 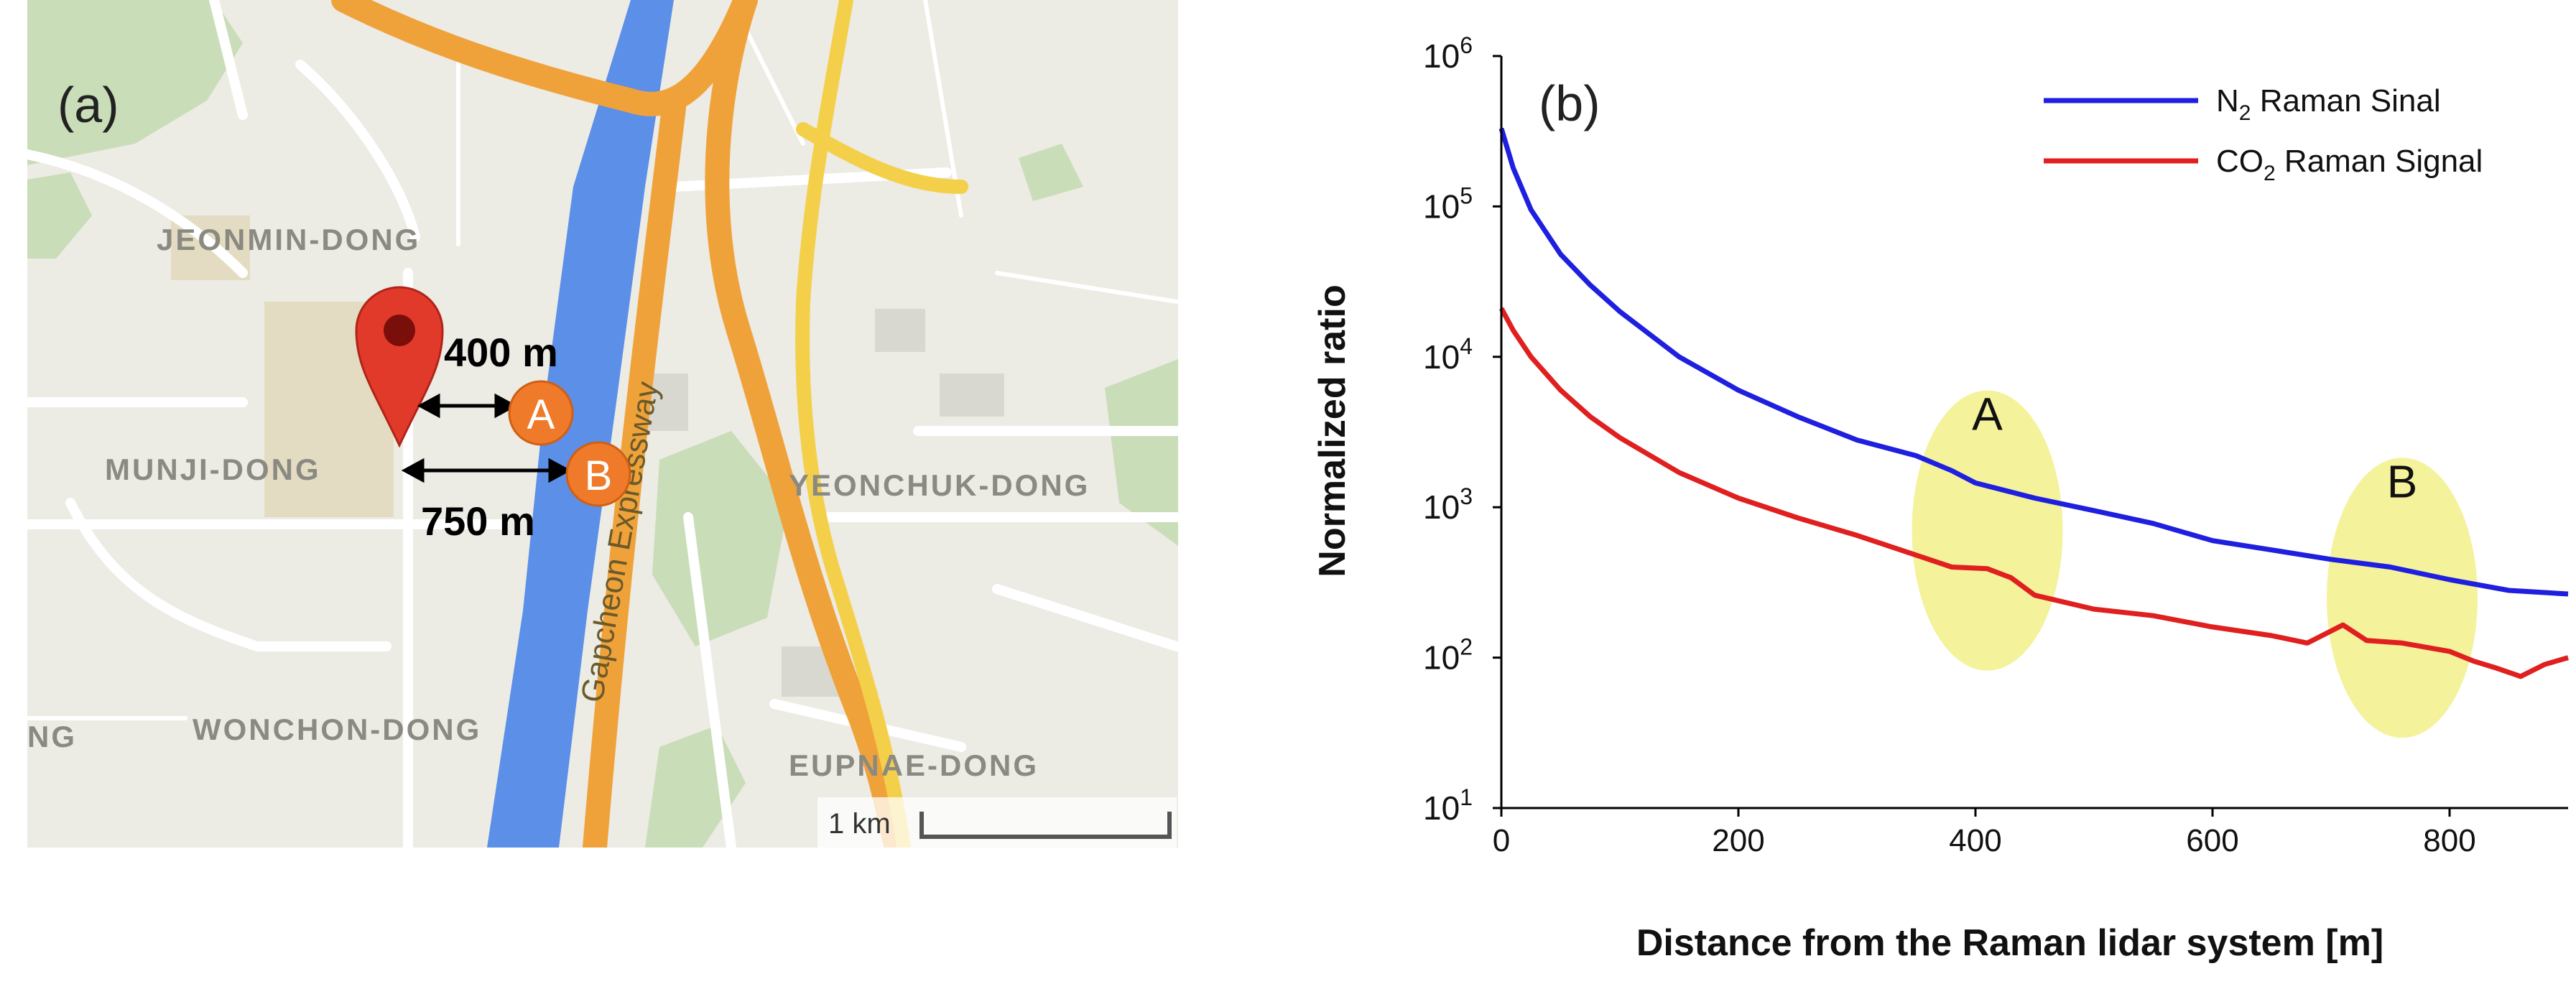 I want to click on scale-label: 1 km, so click(x=859, y=824).